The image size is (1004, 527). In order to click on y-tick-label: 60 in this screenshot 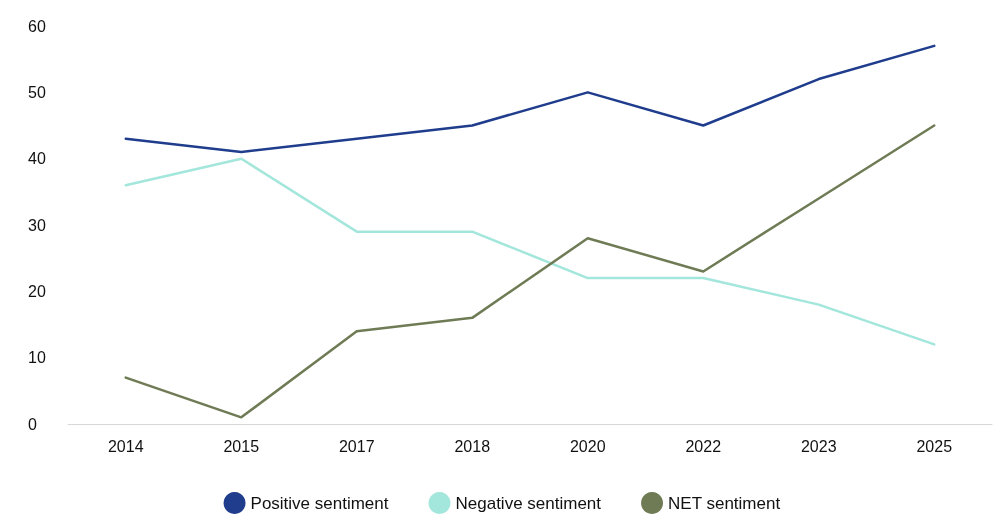, I will do `click(37, 26)`.